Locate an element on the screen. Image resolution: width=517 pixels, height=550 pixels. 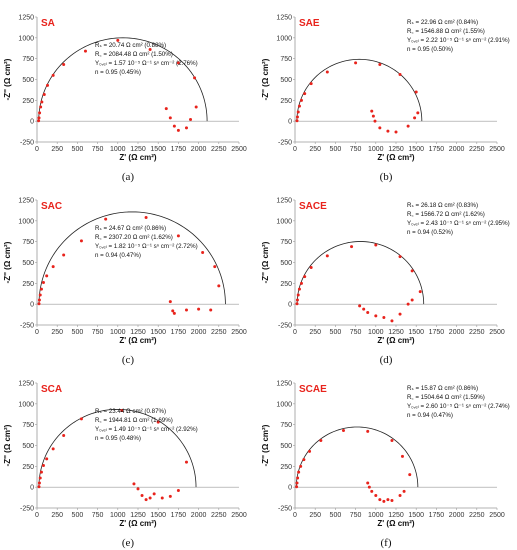
fit-parameter-text: Rₛ = 15.87 Ω cm² (0.86%) is located at coordinates (442, 388).